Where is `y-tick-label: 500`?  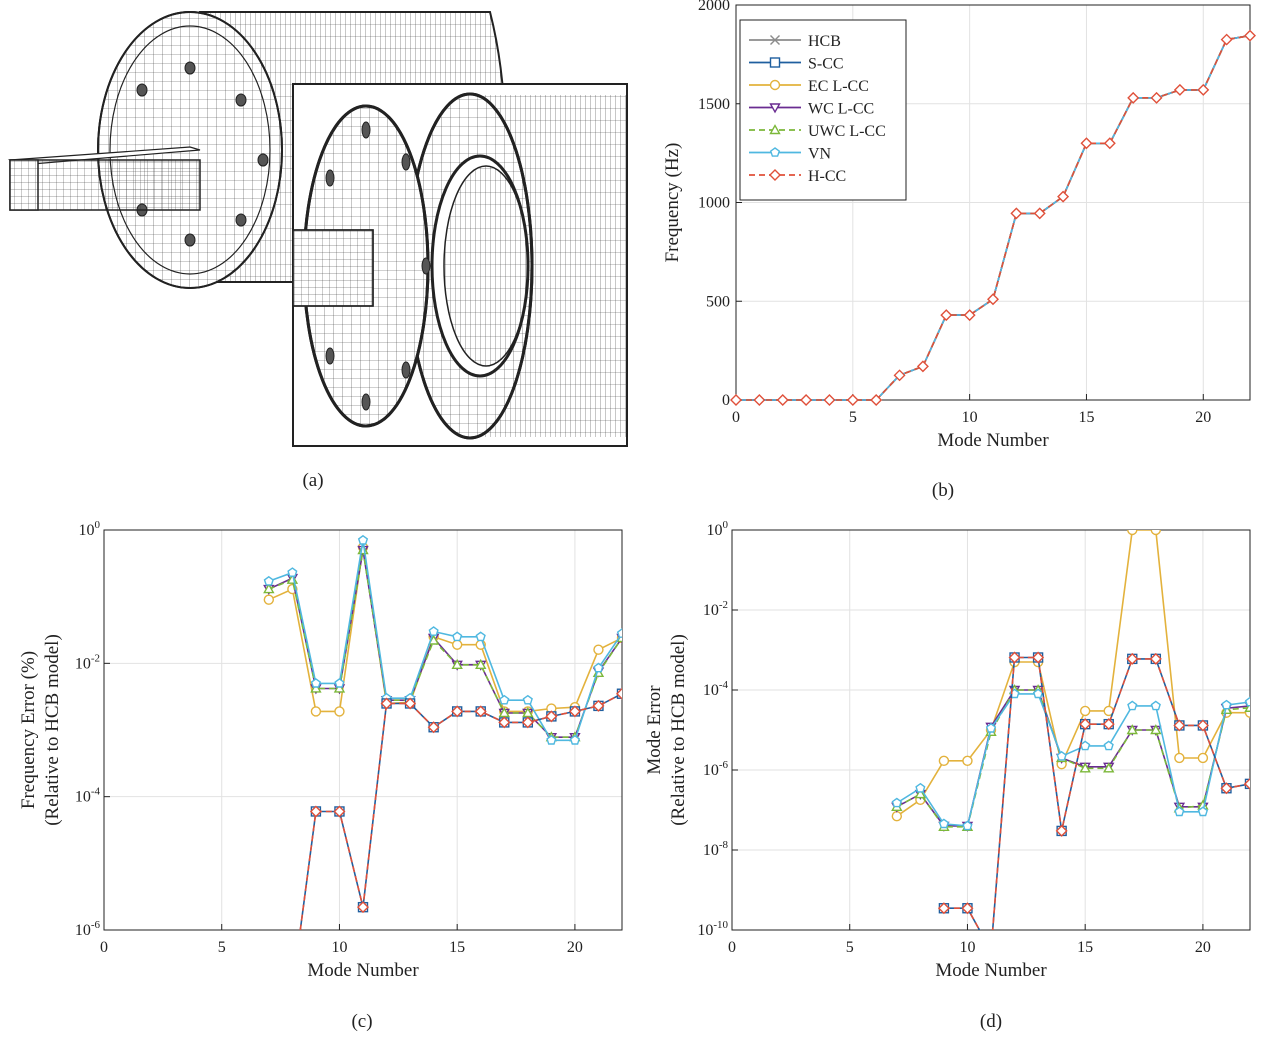 y-tick-label: 500 is located at coordinates (718, 301).